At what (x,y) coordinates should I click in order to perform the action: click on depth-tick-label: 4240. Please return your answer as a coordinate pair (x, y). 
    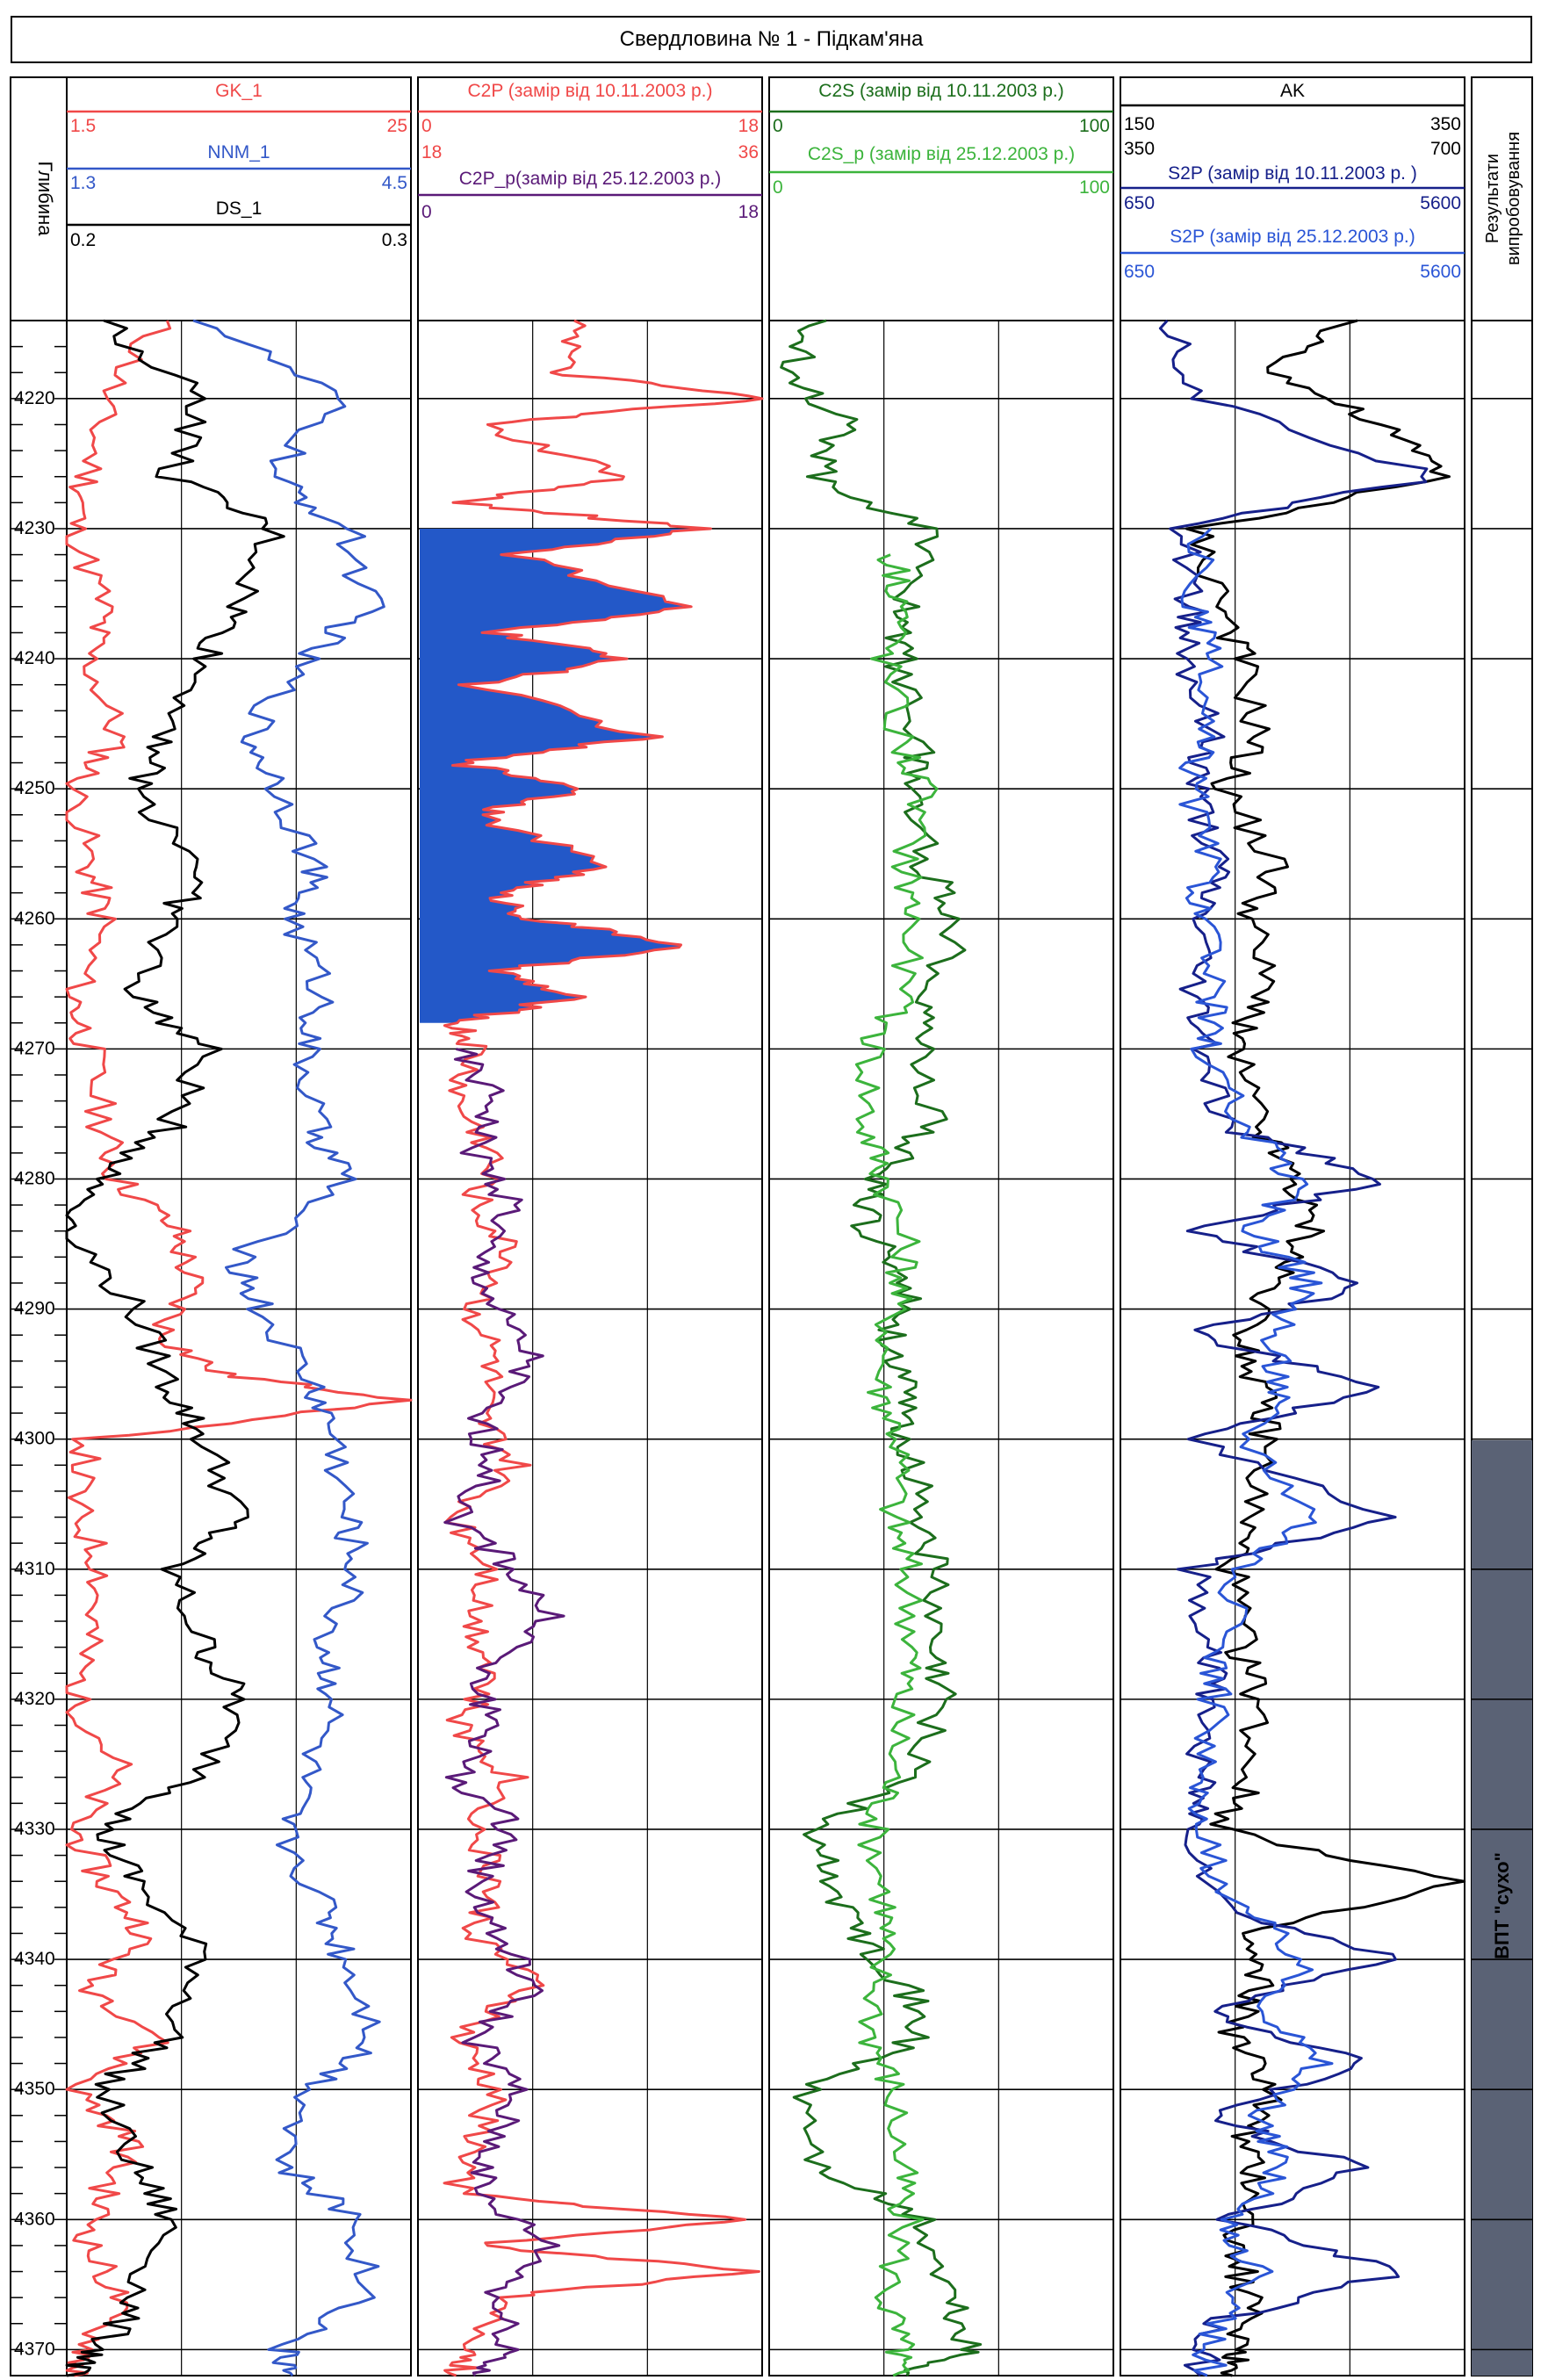
    Looking at the image, I should click on (34, 658).